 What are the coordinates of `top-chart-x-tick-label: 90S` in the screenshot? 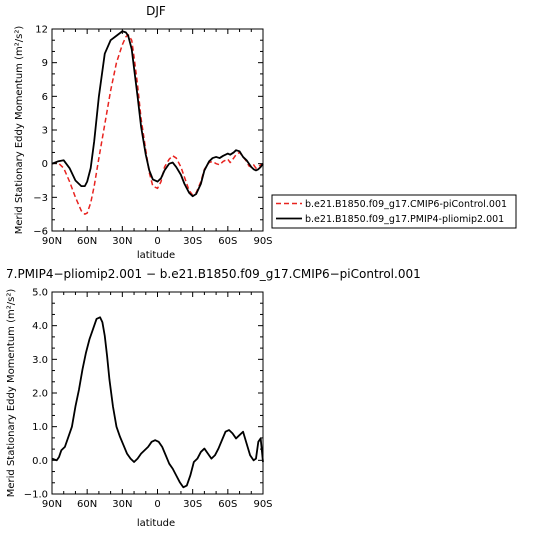 It's located at (262, 241).